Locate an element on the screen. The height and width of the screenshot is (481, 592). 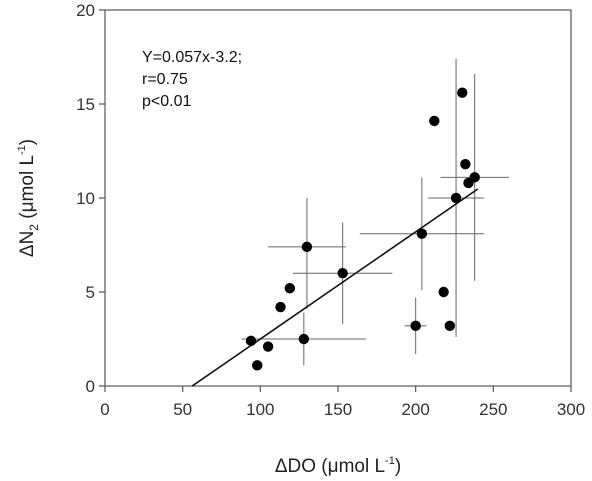
y-tick-label: 10 is located at coordinates (85, 198).